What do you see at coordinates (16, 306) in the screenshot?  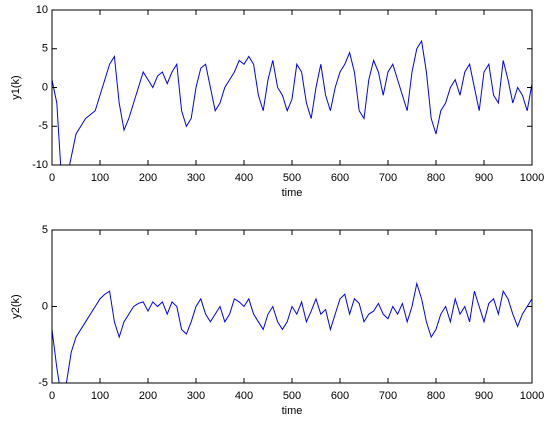 I see `y-axis-label: y2(k)` at bounding box center [16, 306].